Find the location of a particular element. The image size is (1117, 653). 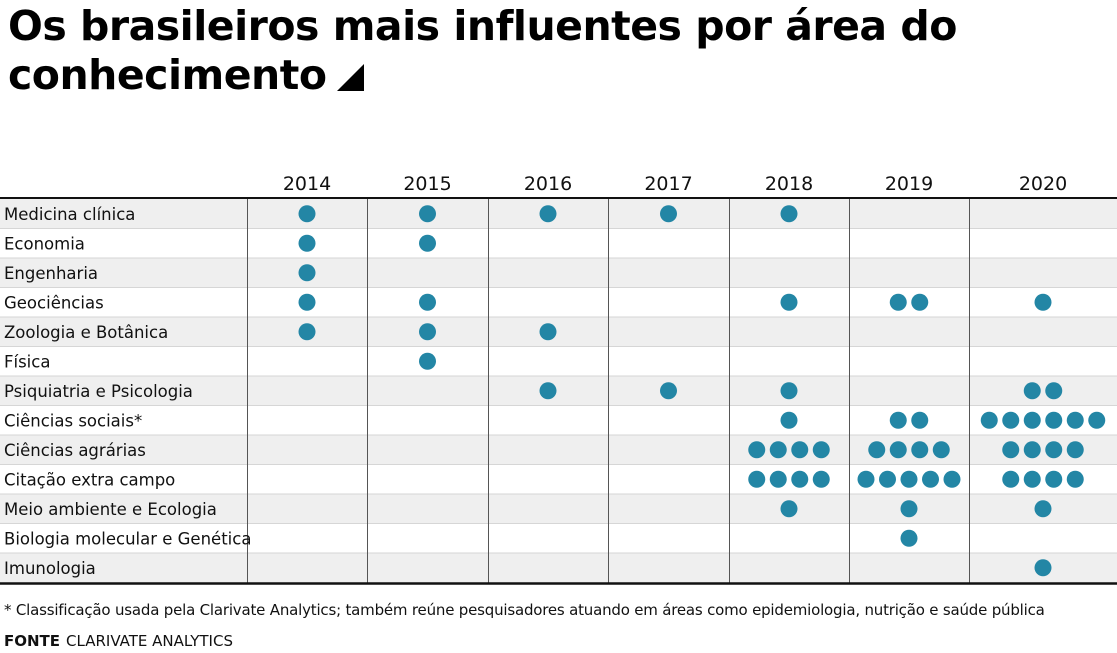

row-label: Geociências is located at coordinates (54, 302).